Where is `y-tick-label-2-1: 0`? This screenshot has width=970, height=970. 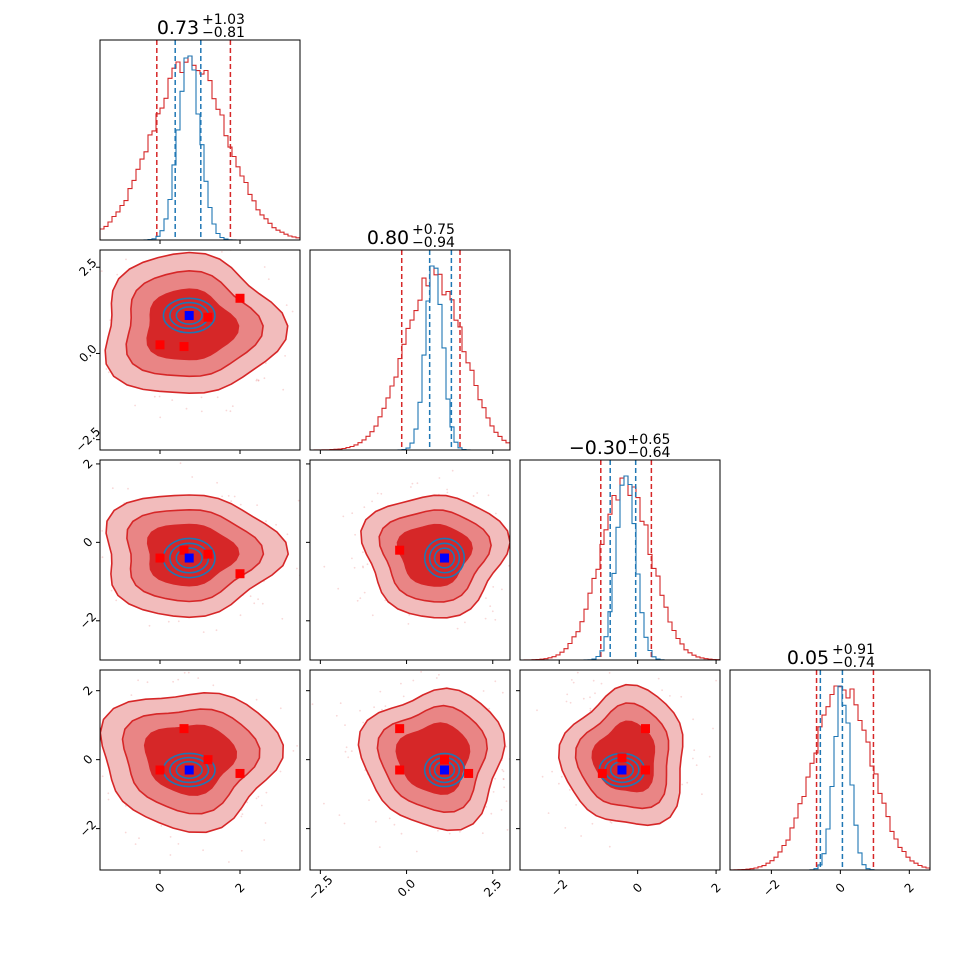 y-tick-label-2-1: 0 is located at coordinates (87, 542).